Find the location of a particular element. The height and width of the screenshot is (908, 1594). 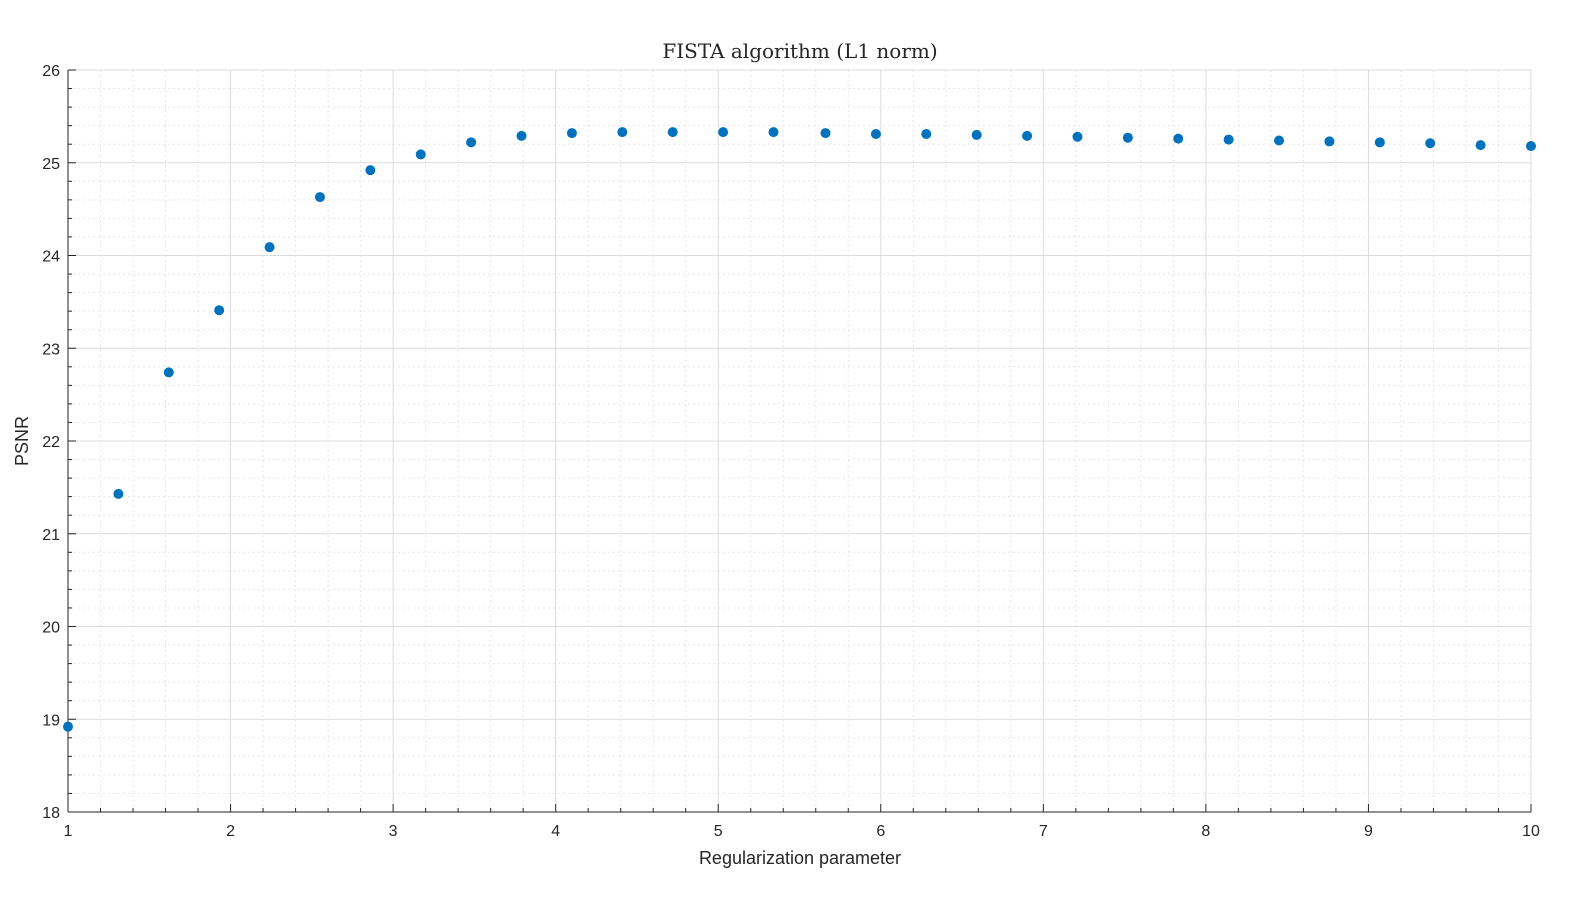

y-tick-label: 22 is located at coordinates (51, 442).